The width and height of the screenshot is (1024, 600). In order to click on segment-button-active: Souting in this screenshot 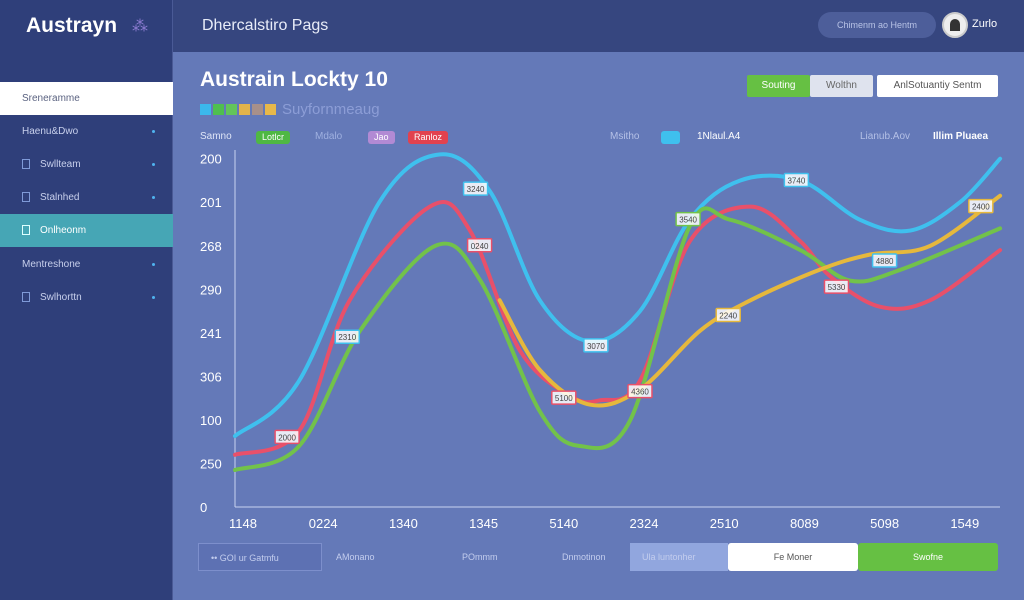, I will do `click(778, 86)`.